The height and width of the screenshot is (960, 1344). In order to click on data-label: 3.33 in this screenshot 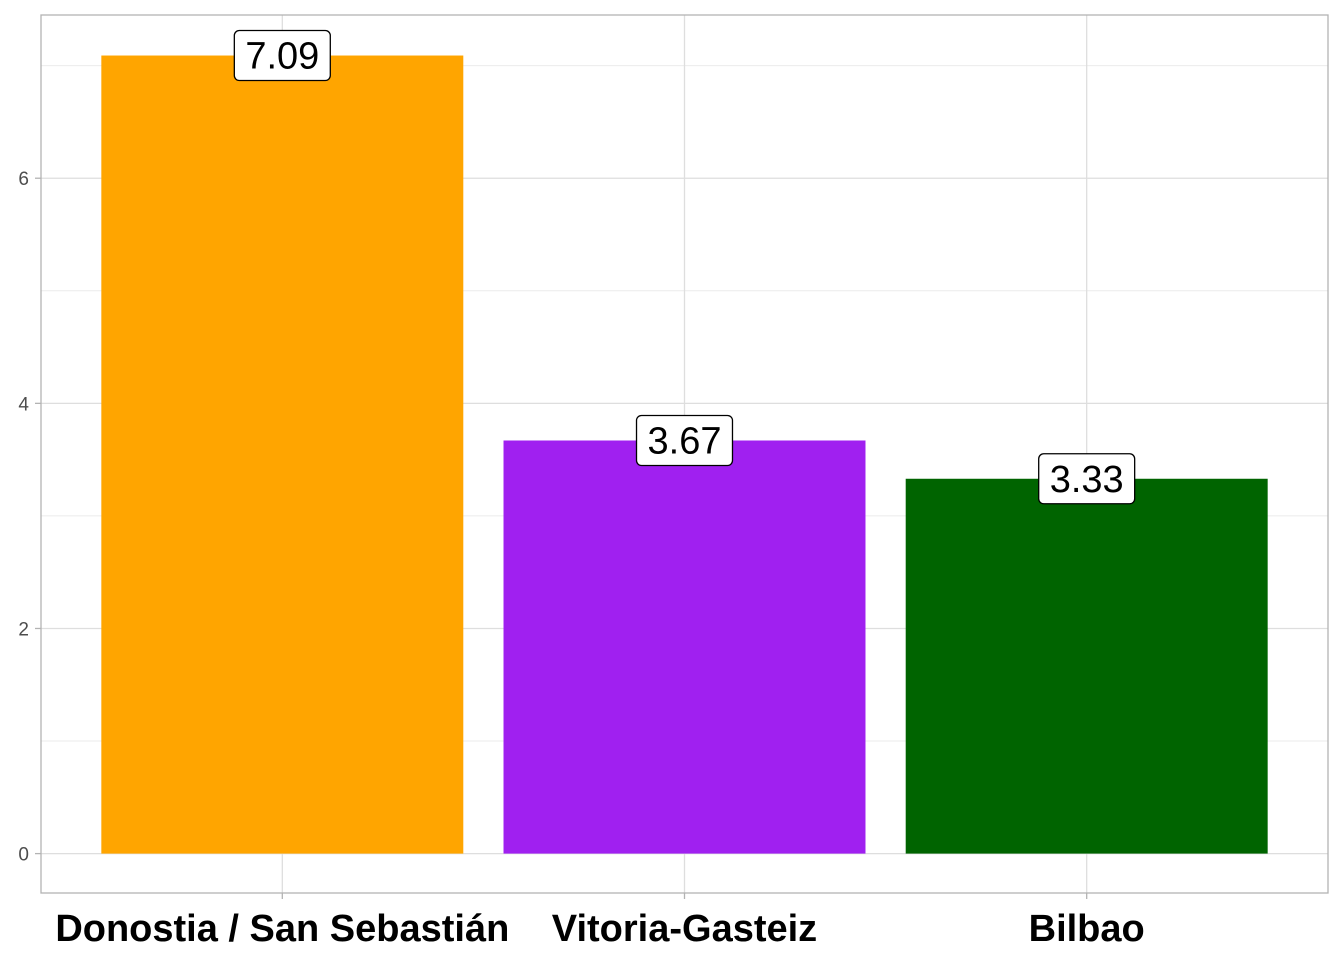, I will do `click(1087, 480)`.